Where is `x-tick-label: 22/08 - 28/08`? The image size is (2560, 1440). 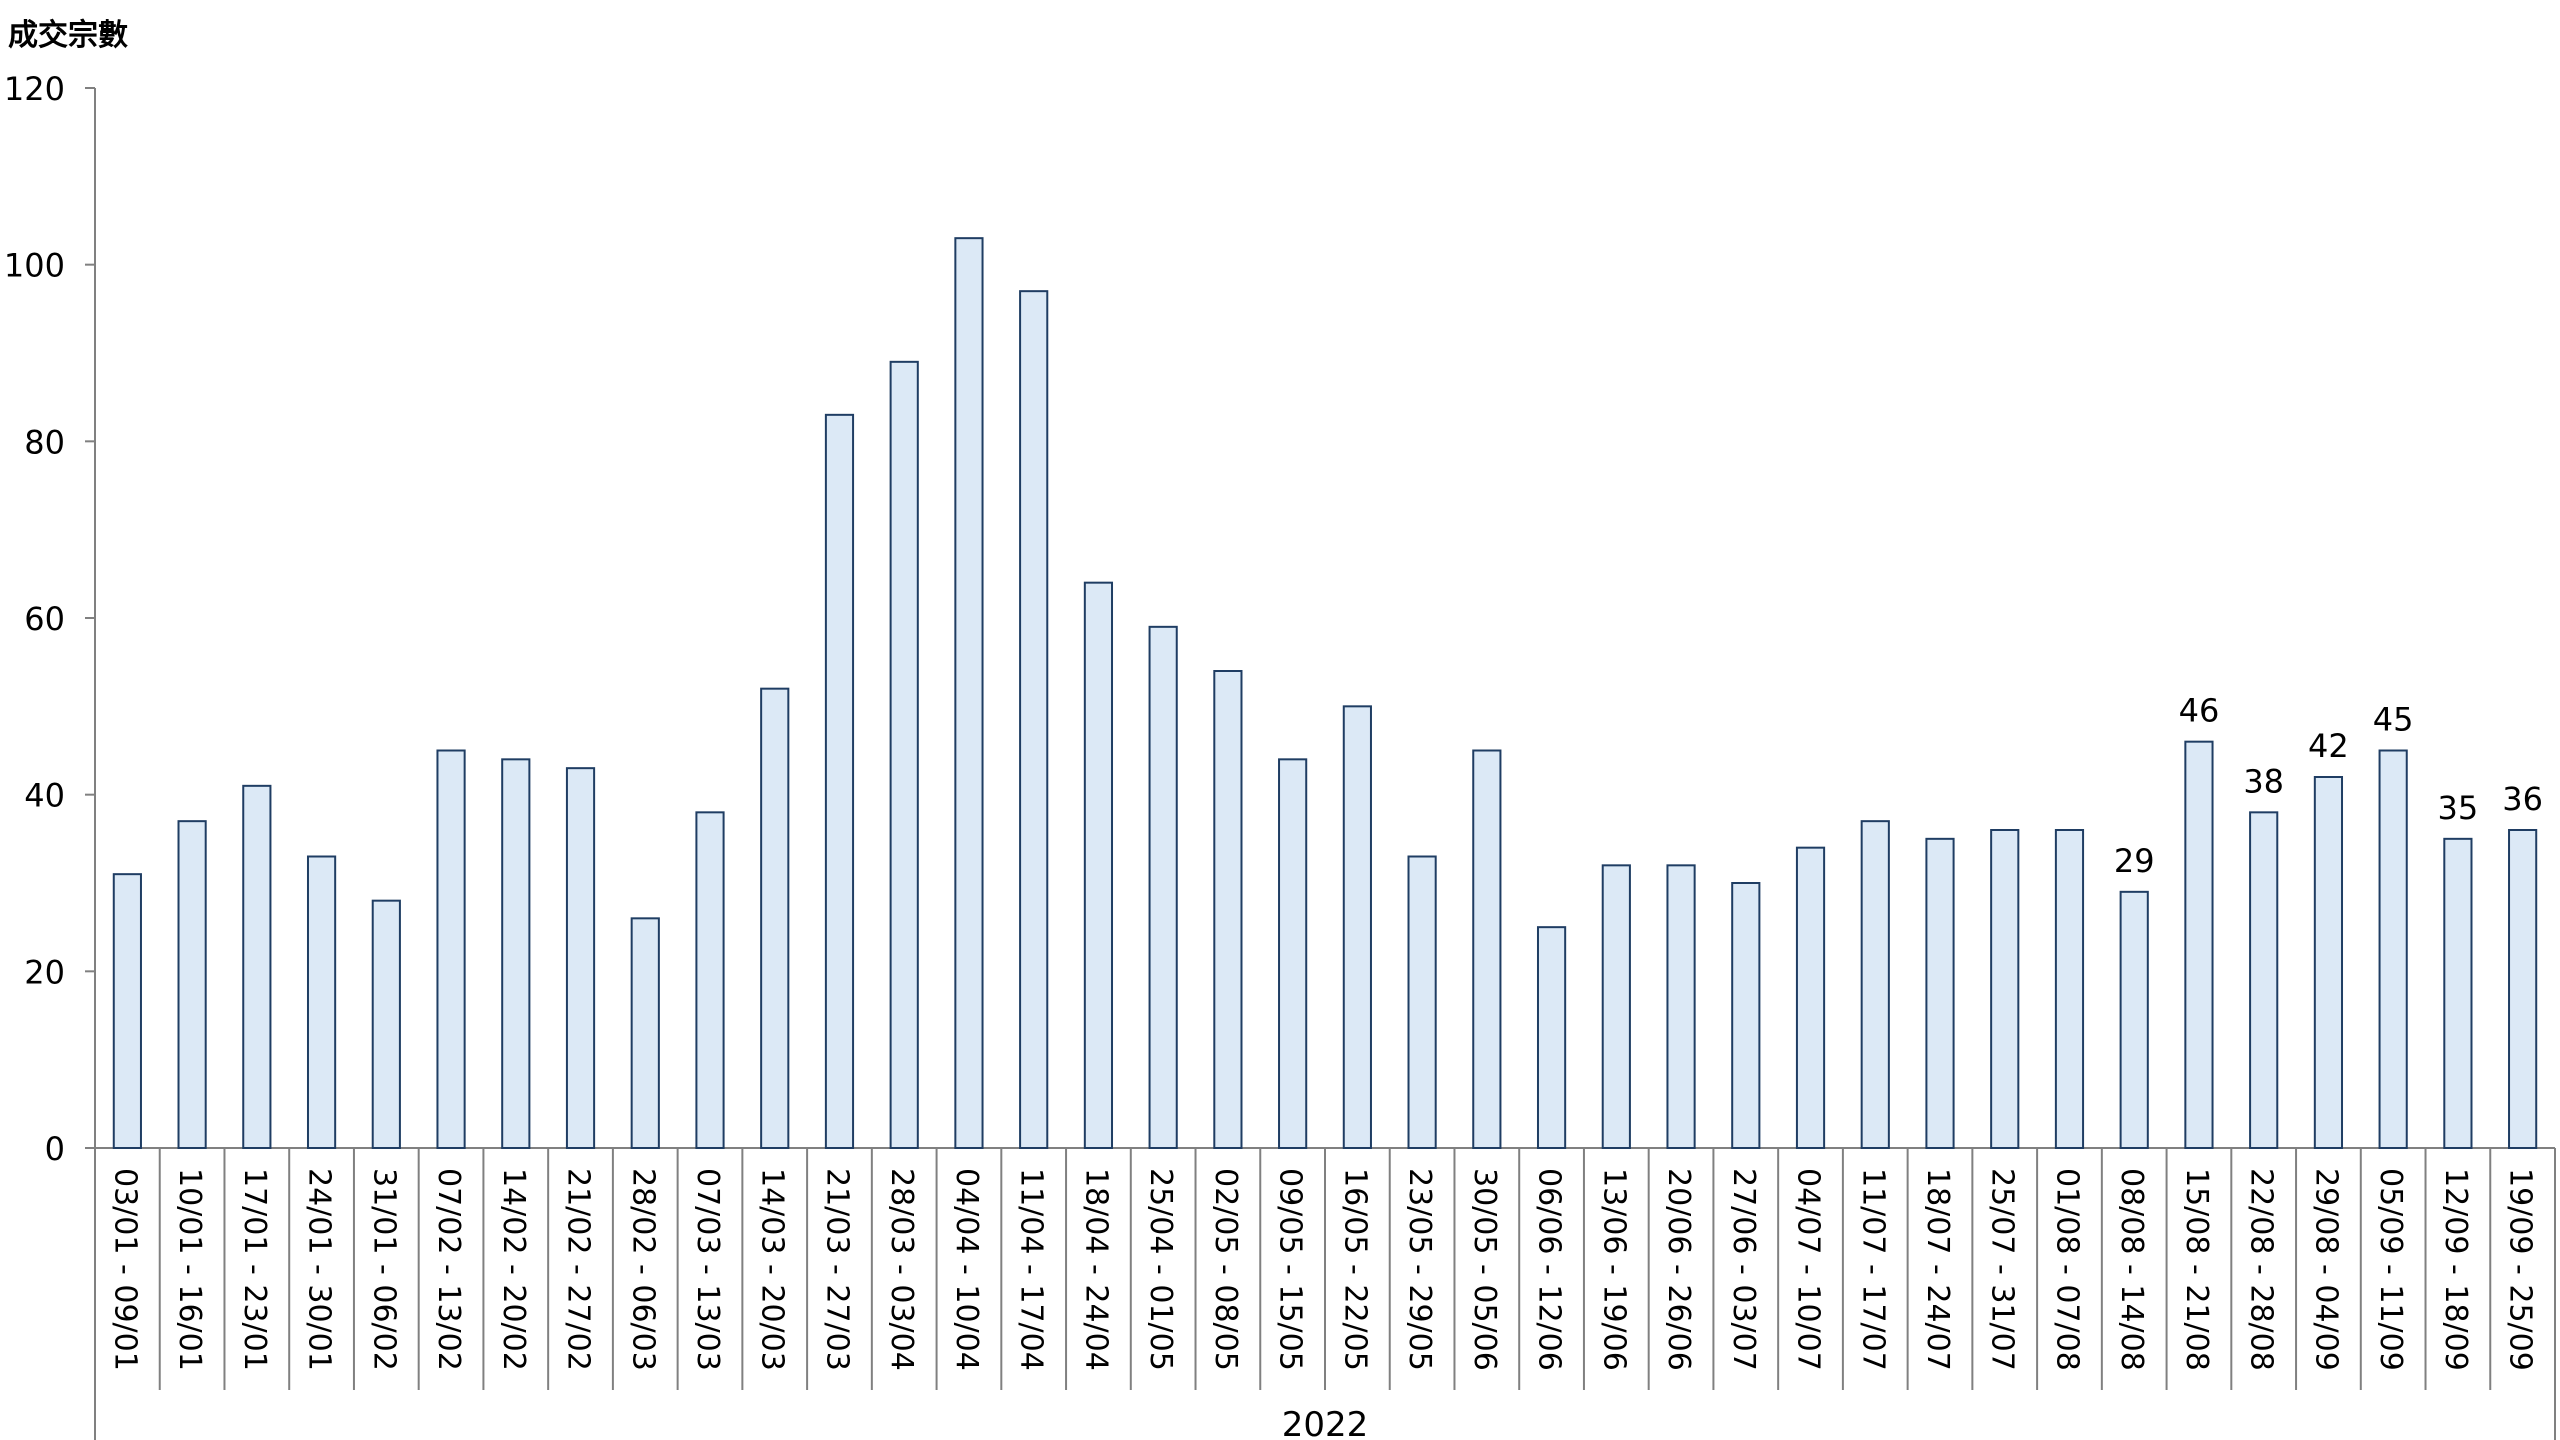
x-tick-label: 22/08 - 28/08 is located at coordinates (2261, 1269).